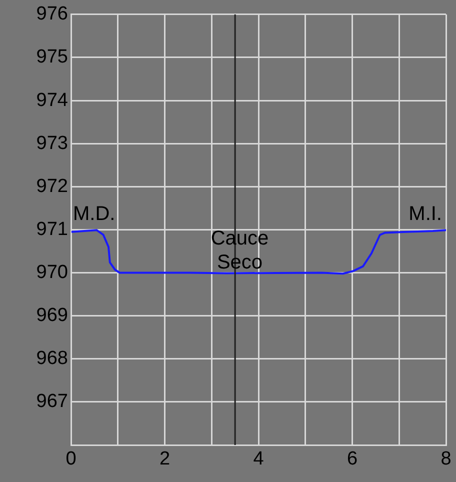  What do you see at coordinates (164, 459) in the screenshot?
I see `x-tick-label: 2` at bounding box center [164, 459].